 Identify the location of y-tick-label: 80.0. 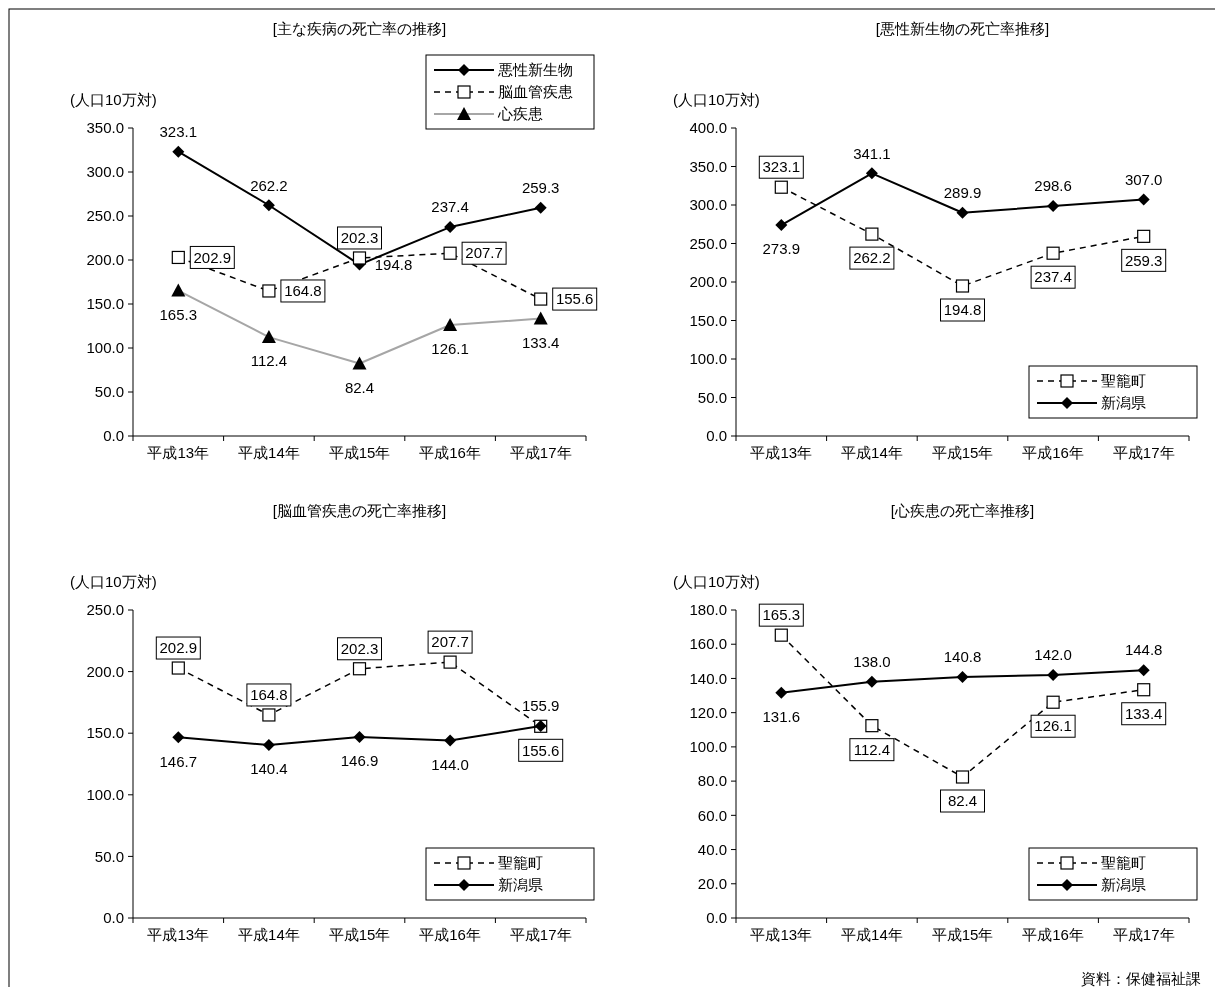
(712, 781).